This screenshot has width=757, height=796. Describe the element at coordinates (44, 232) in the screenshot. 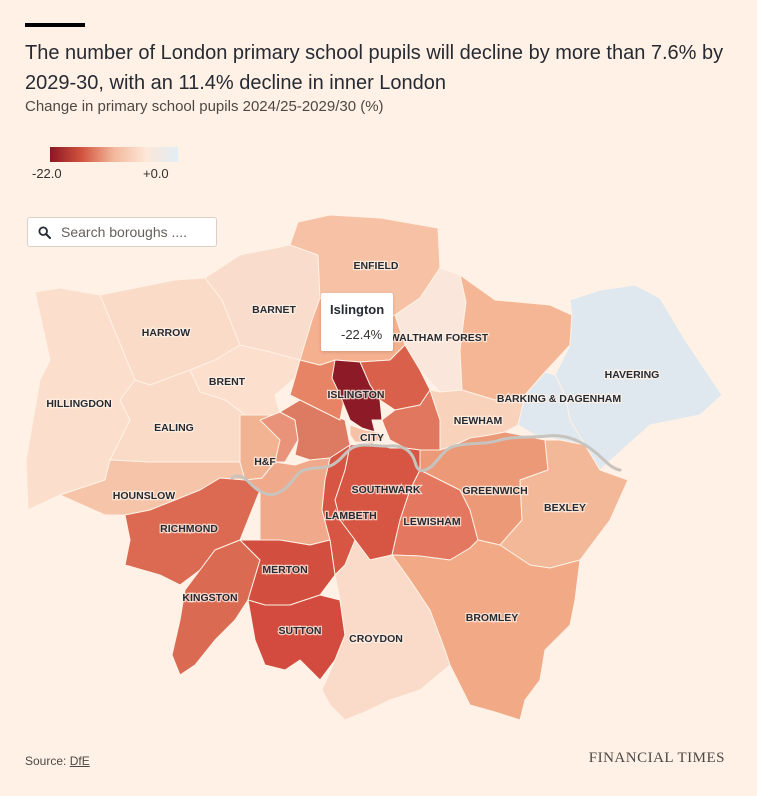

I see `search-icon` at that location.